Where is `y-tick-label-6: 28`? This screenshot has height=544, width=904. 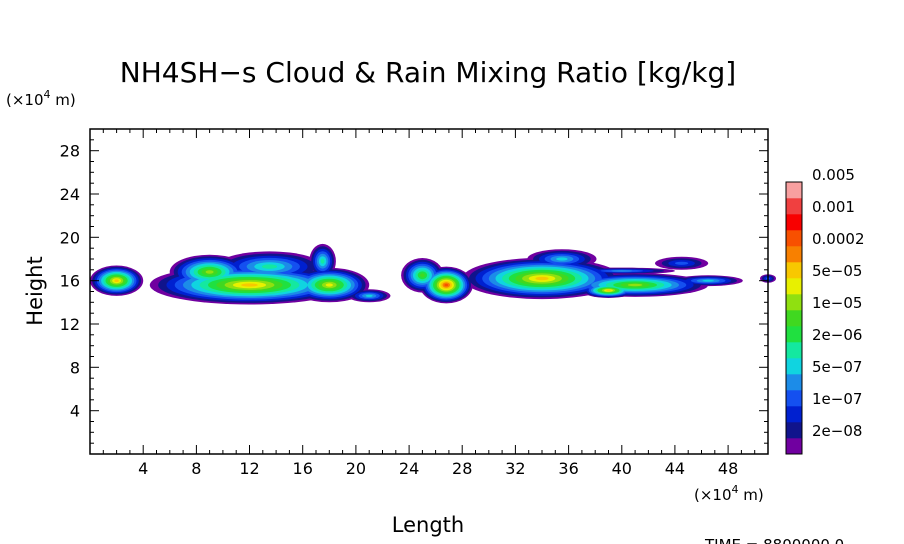
y-tick-label-6: 28 is located at coordinates (70, 151).